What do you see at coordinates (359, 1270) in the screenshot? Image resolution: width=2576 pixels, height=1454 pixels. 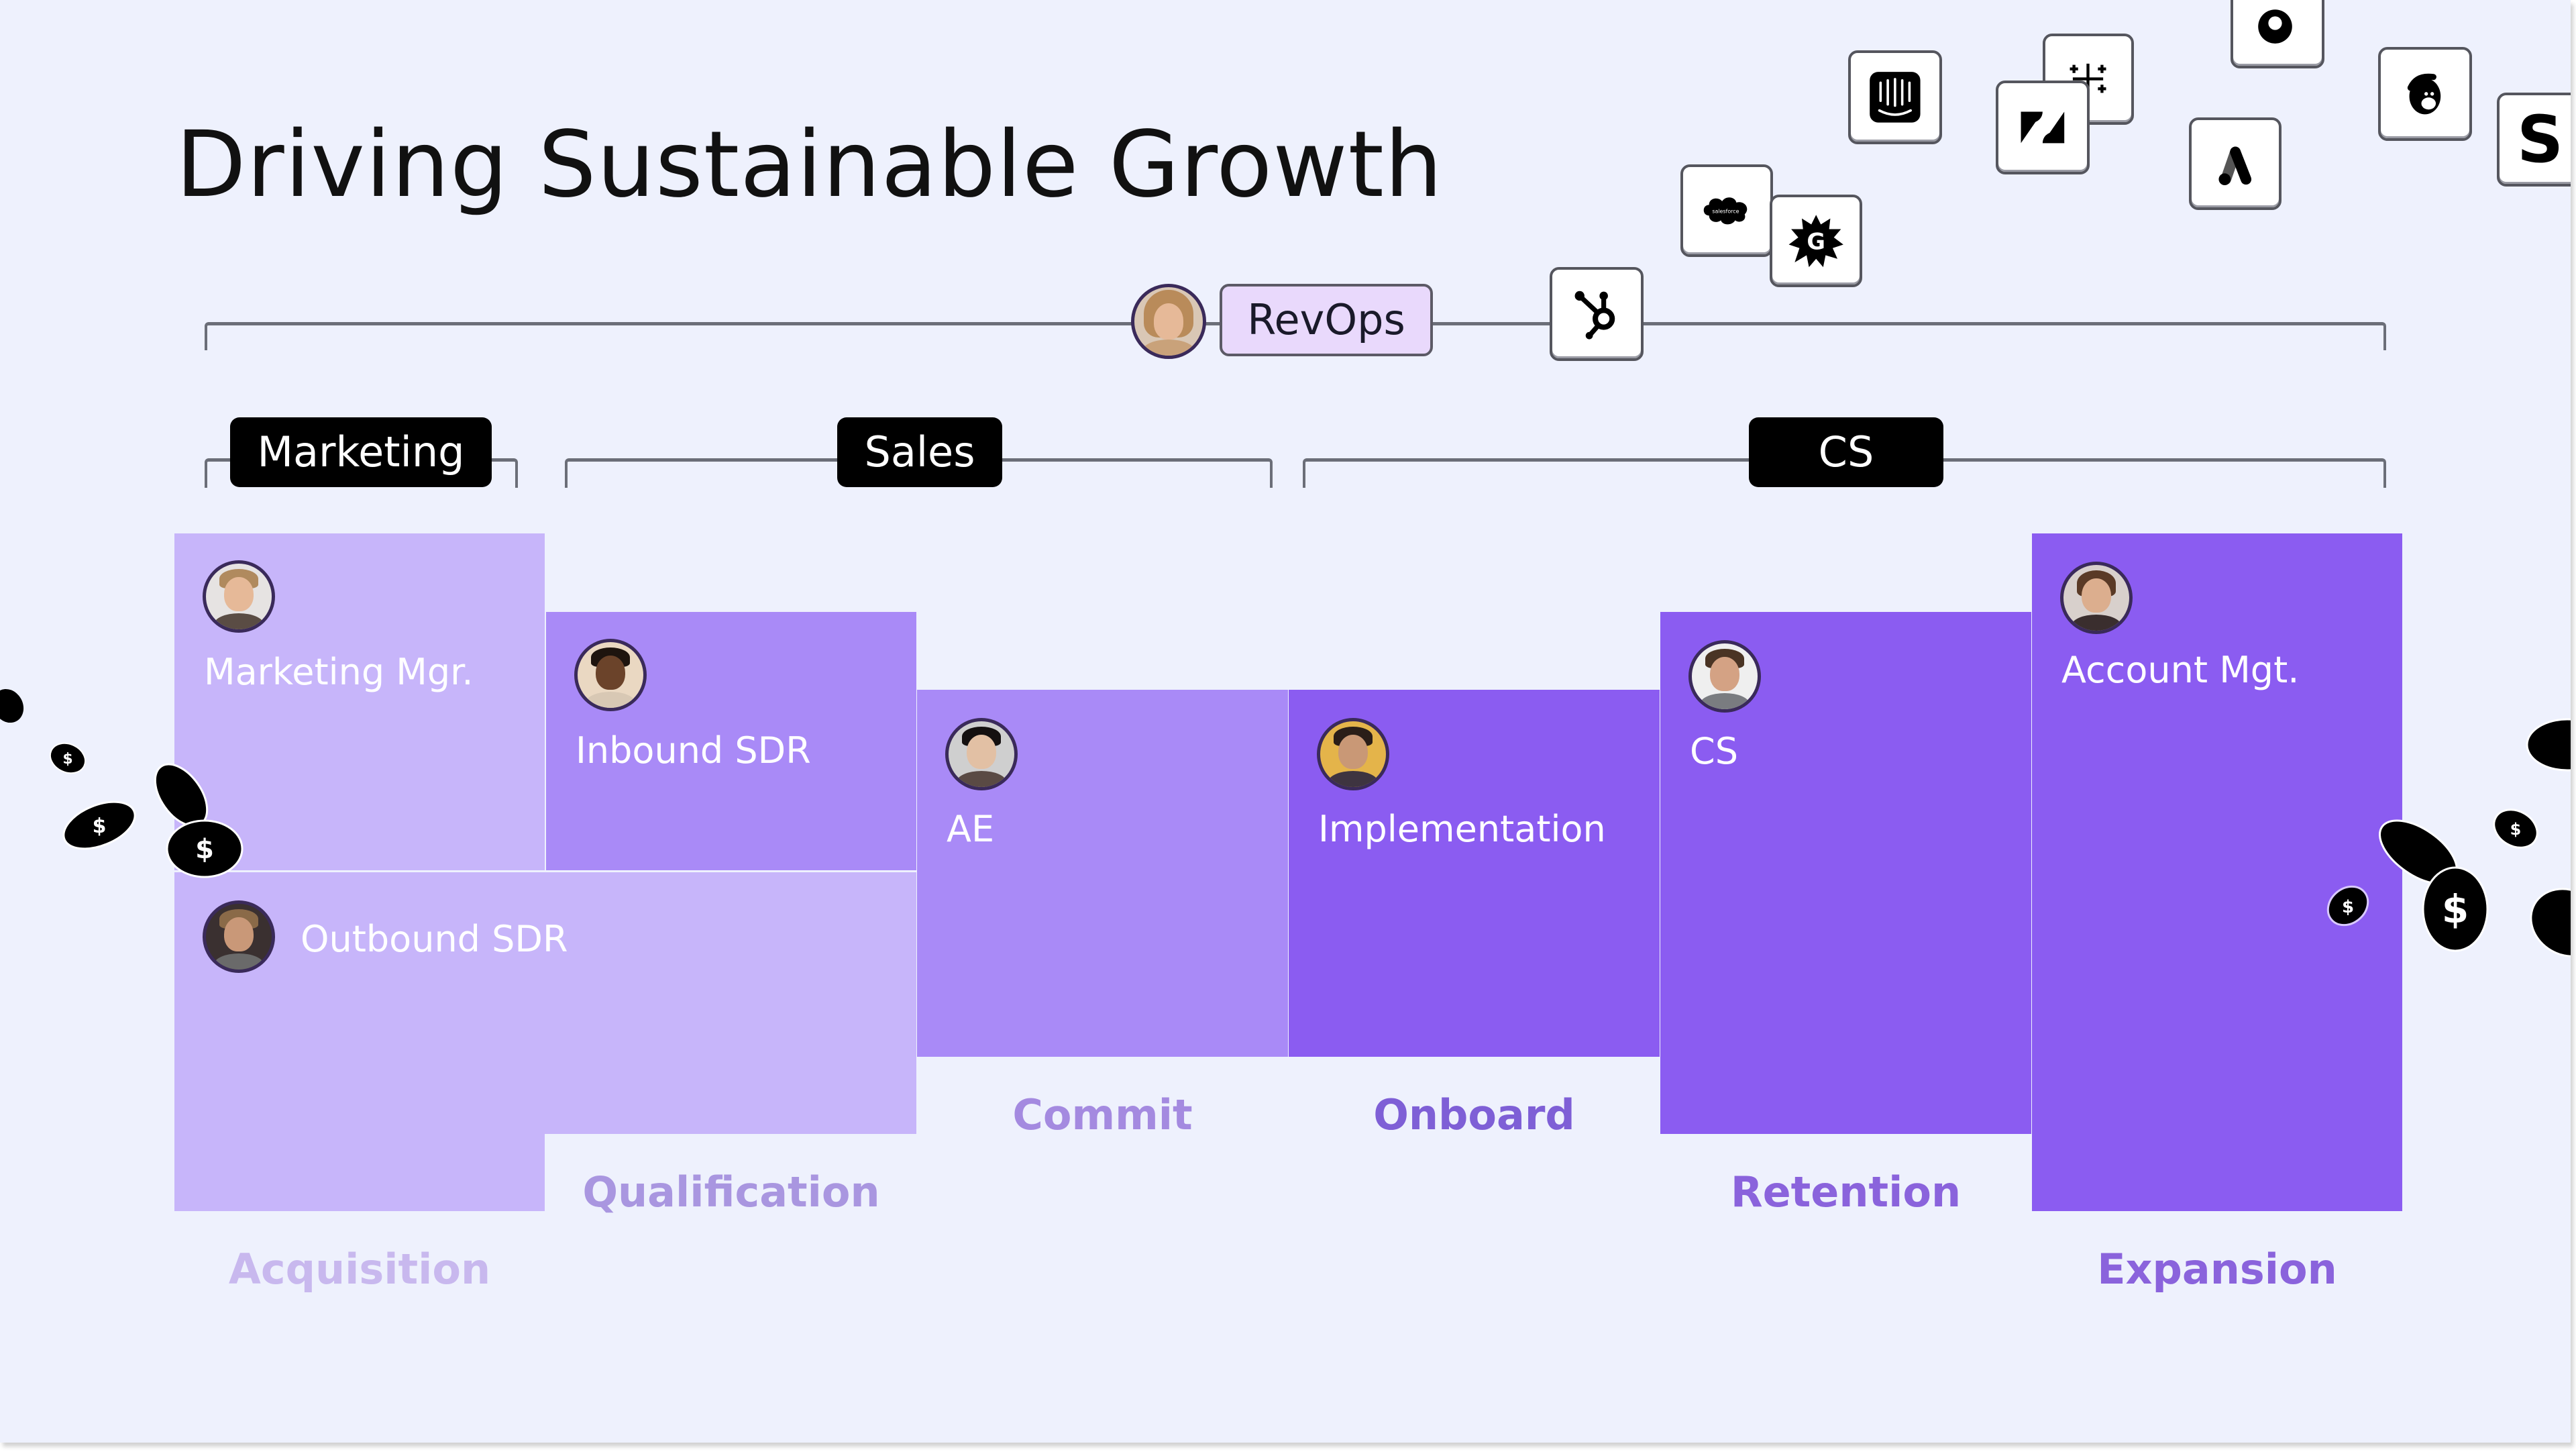 I see `stage-acquisition: Acquisition` at bounding box center [359, 1270].